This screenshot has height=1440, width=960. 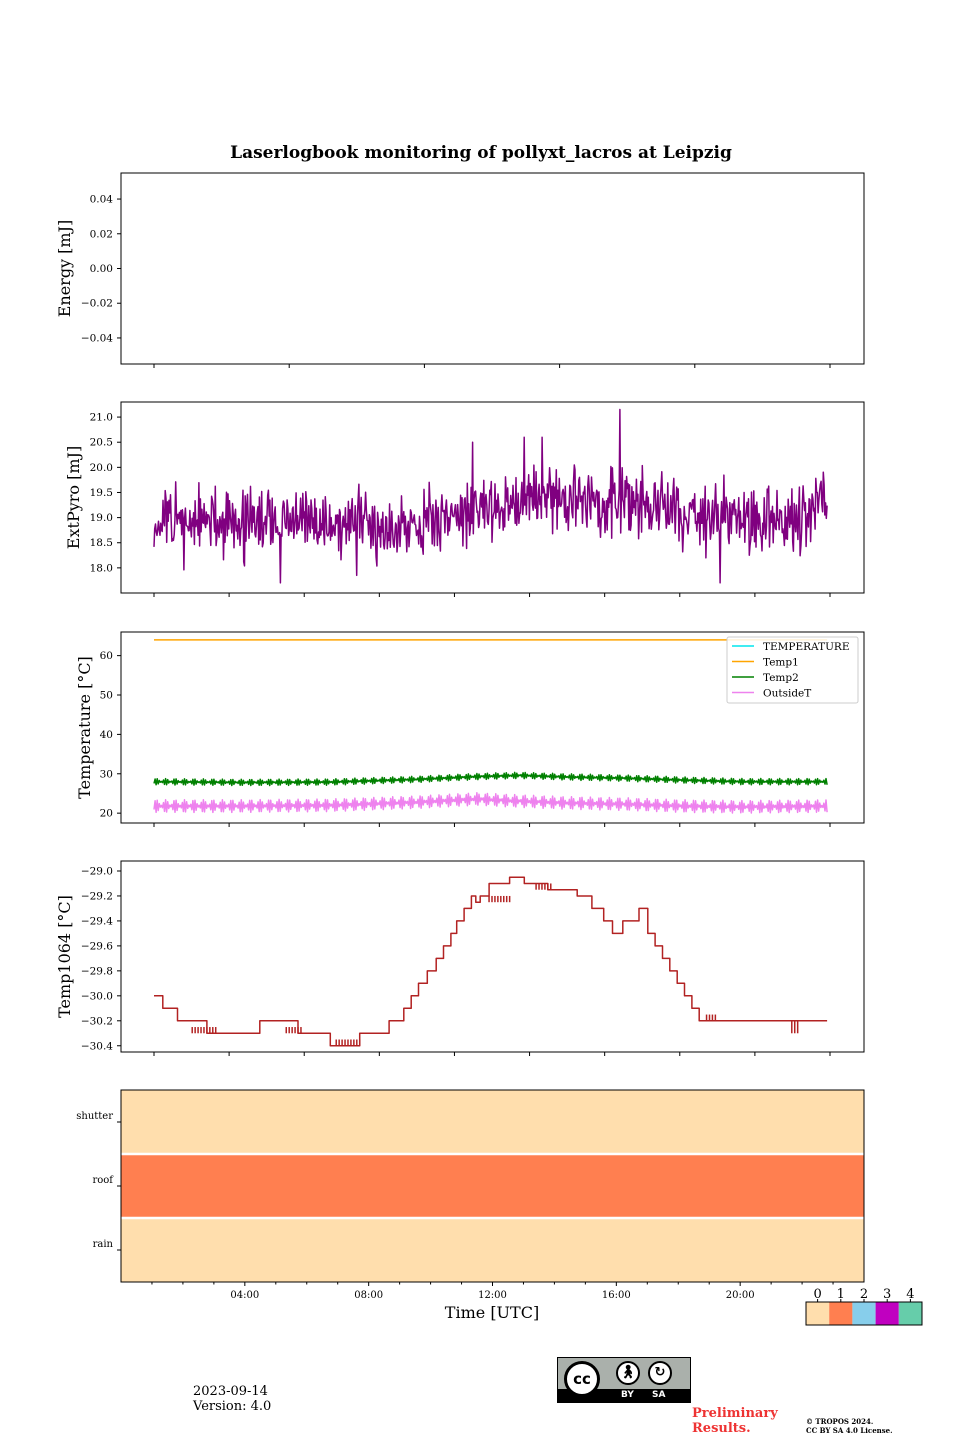 I want to click on row-label-shutter: shutter, so click(x=94, y=1116).